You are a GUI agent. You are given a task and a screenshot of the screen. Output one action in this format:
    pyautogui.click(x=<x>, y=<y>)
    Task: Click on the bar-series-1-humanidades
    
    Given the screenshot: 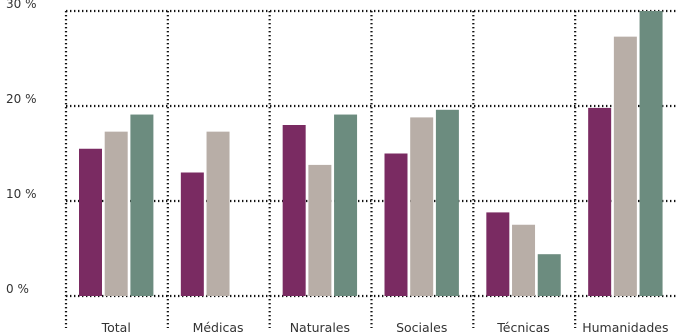 What is the action you would take?
    pyautogui.click(x=600, y=202)
    